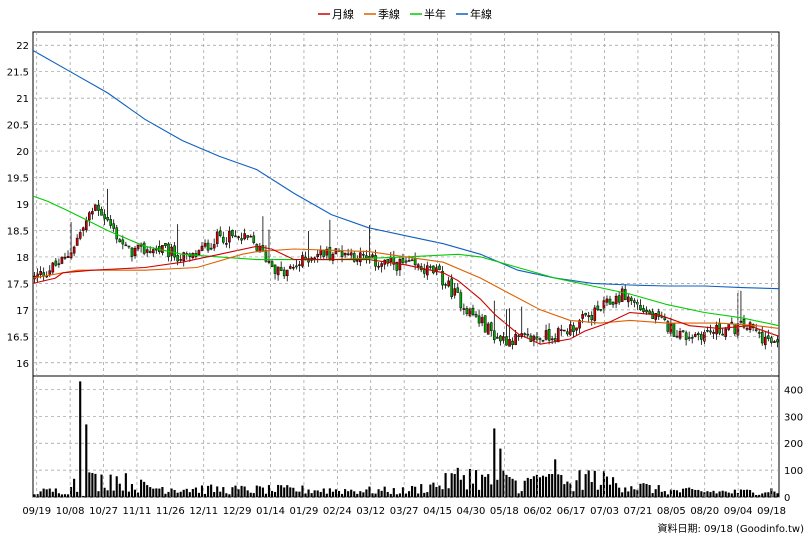 This screenshot has height=540, width=808. Describe the element at coordinates (437, 511) in the screenshot. I see `x-tick-label: 04/15` at that location.